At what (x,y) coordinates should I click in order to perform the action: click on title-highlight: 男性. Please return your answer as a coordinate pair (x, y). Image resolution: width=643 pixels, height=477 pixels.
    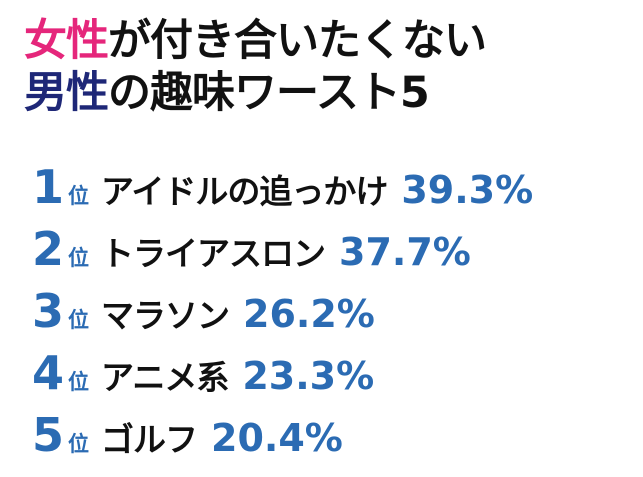
    Looking at the image, I should click on (66, 93).